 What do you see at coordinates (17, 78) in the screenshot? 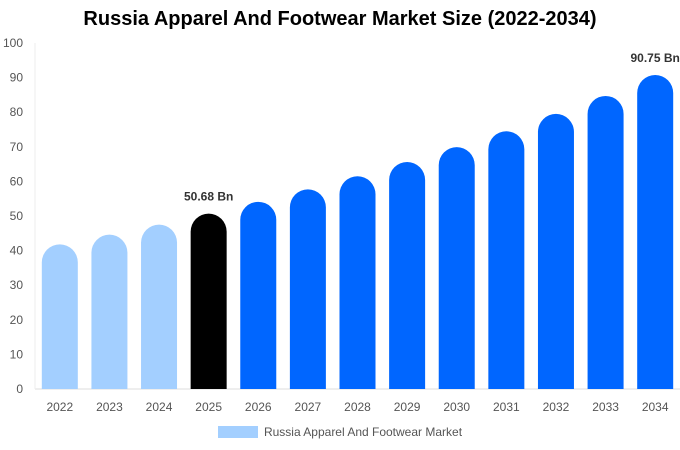
I see `y-tick-label: 90` at bounding box center [17, 78].